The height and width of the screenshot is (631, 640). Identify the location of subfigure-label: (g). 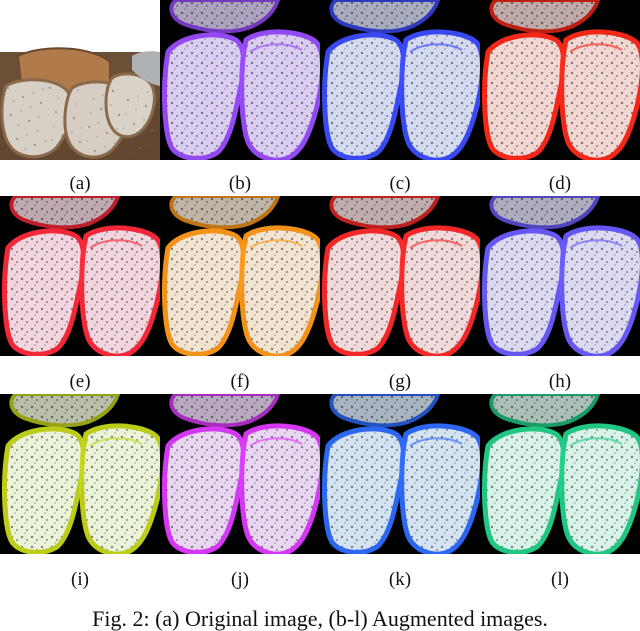
(400, 381).